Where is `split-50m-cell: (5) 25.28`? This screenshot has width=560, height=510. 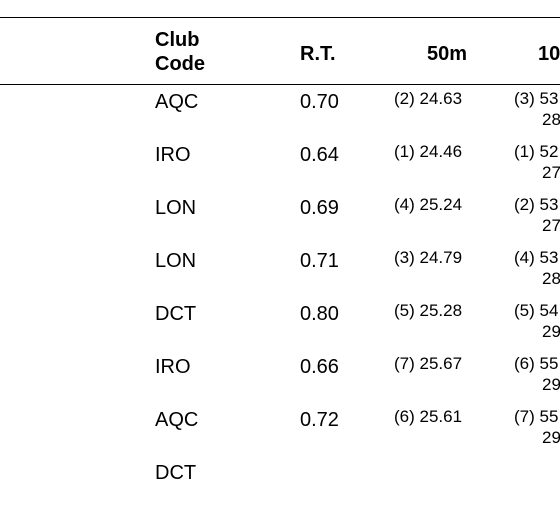
split-50m-cell: (5) 25.28 is located at coordinates (428, 310).